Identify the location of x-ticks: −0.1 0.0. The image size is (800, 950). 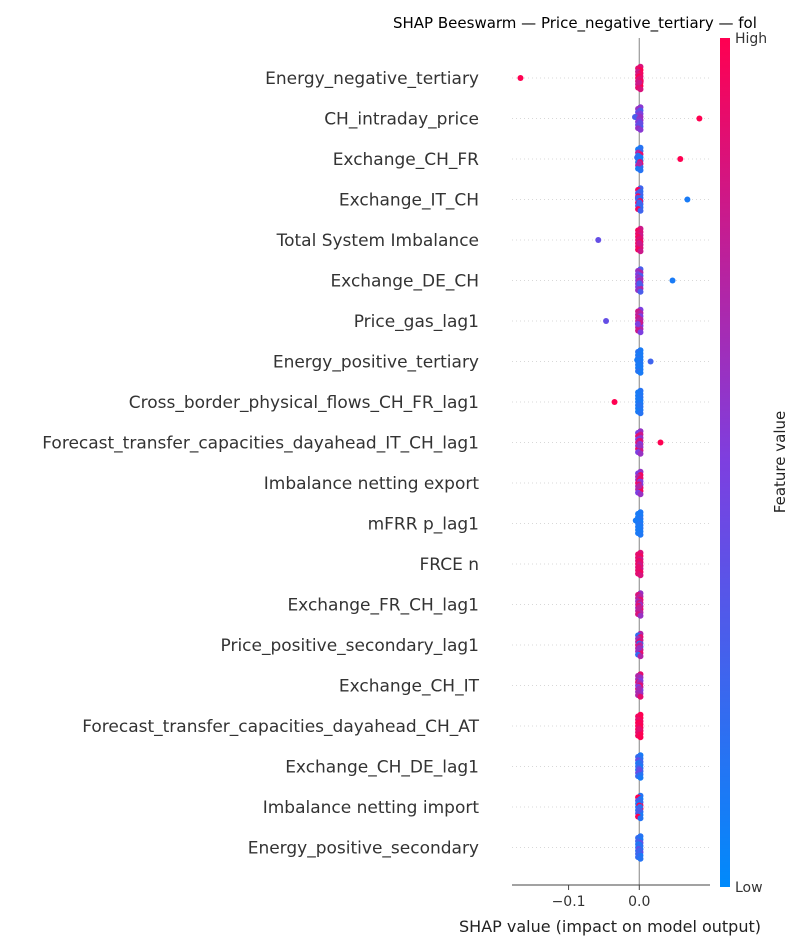
(601, 897).